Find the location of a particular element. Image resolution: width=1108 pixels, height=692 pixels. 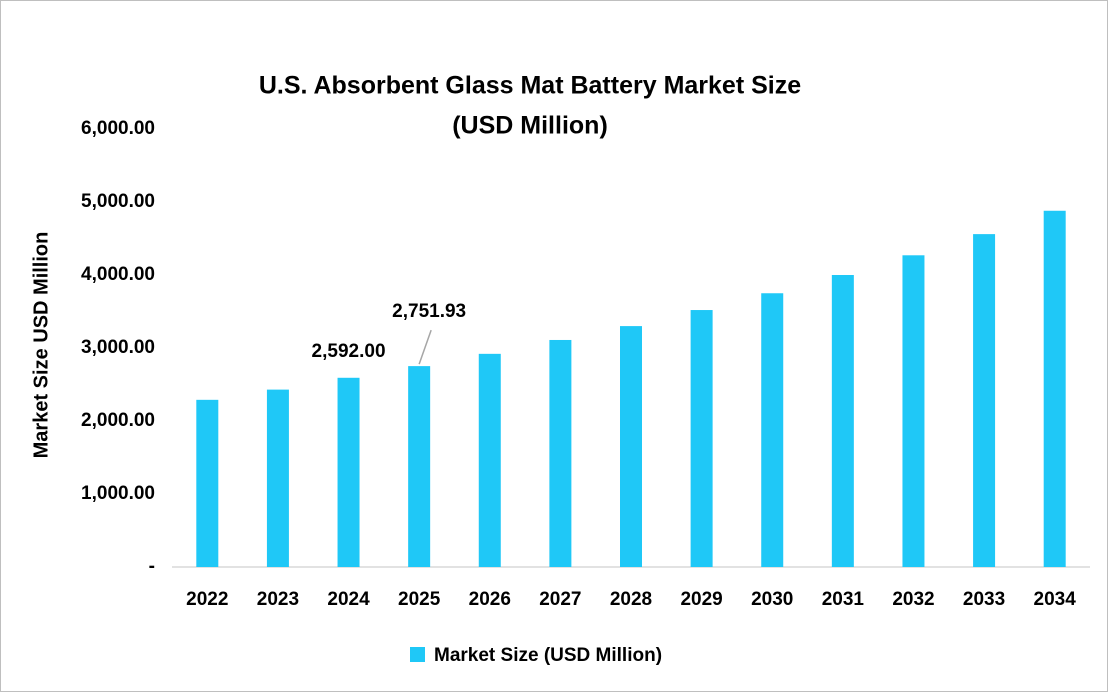

data-label: 2,751.93 is located at coordinates (429, 311).